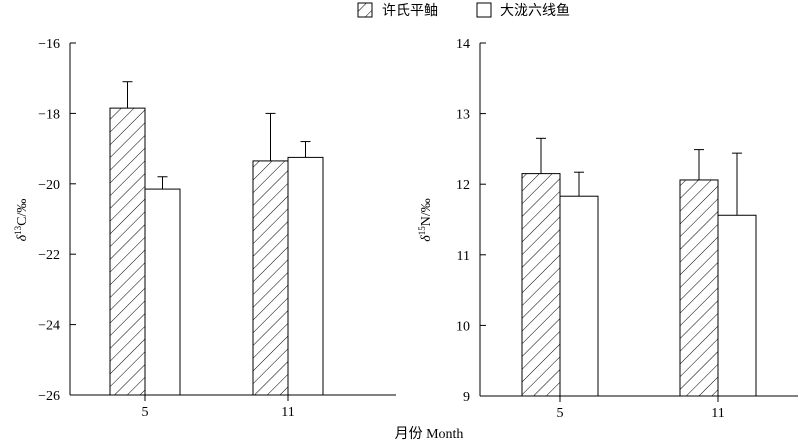 This screenshot has width=800, height=444. I want to click on y-tick-label: −22, so click(49, 255).